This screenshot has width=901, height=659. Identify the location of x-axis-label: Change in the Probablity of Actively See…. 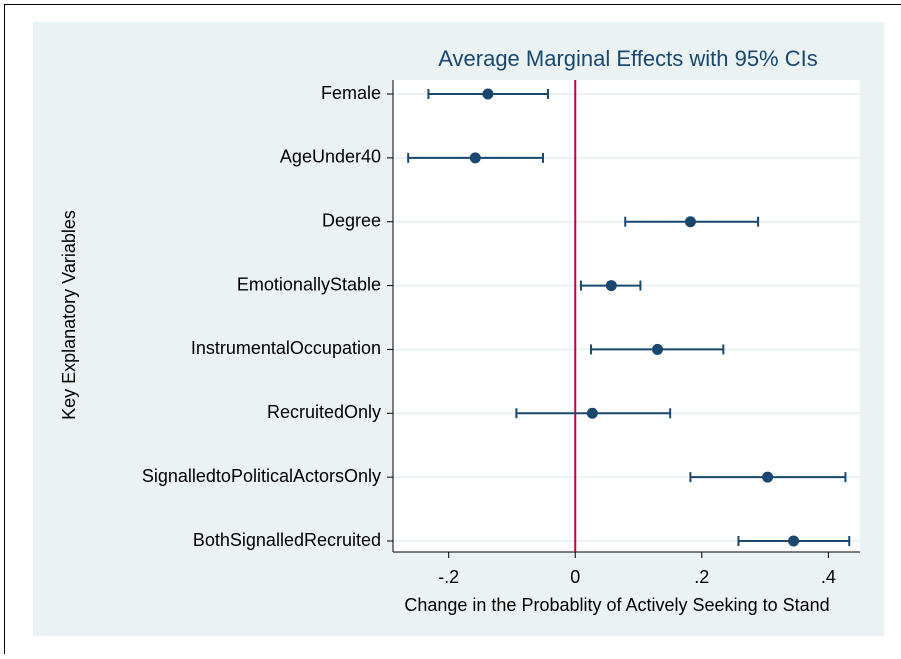
(616, 605).